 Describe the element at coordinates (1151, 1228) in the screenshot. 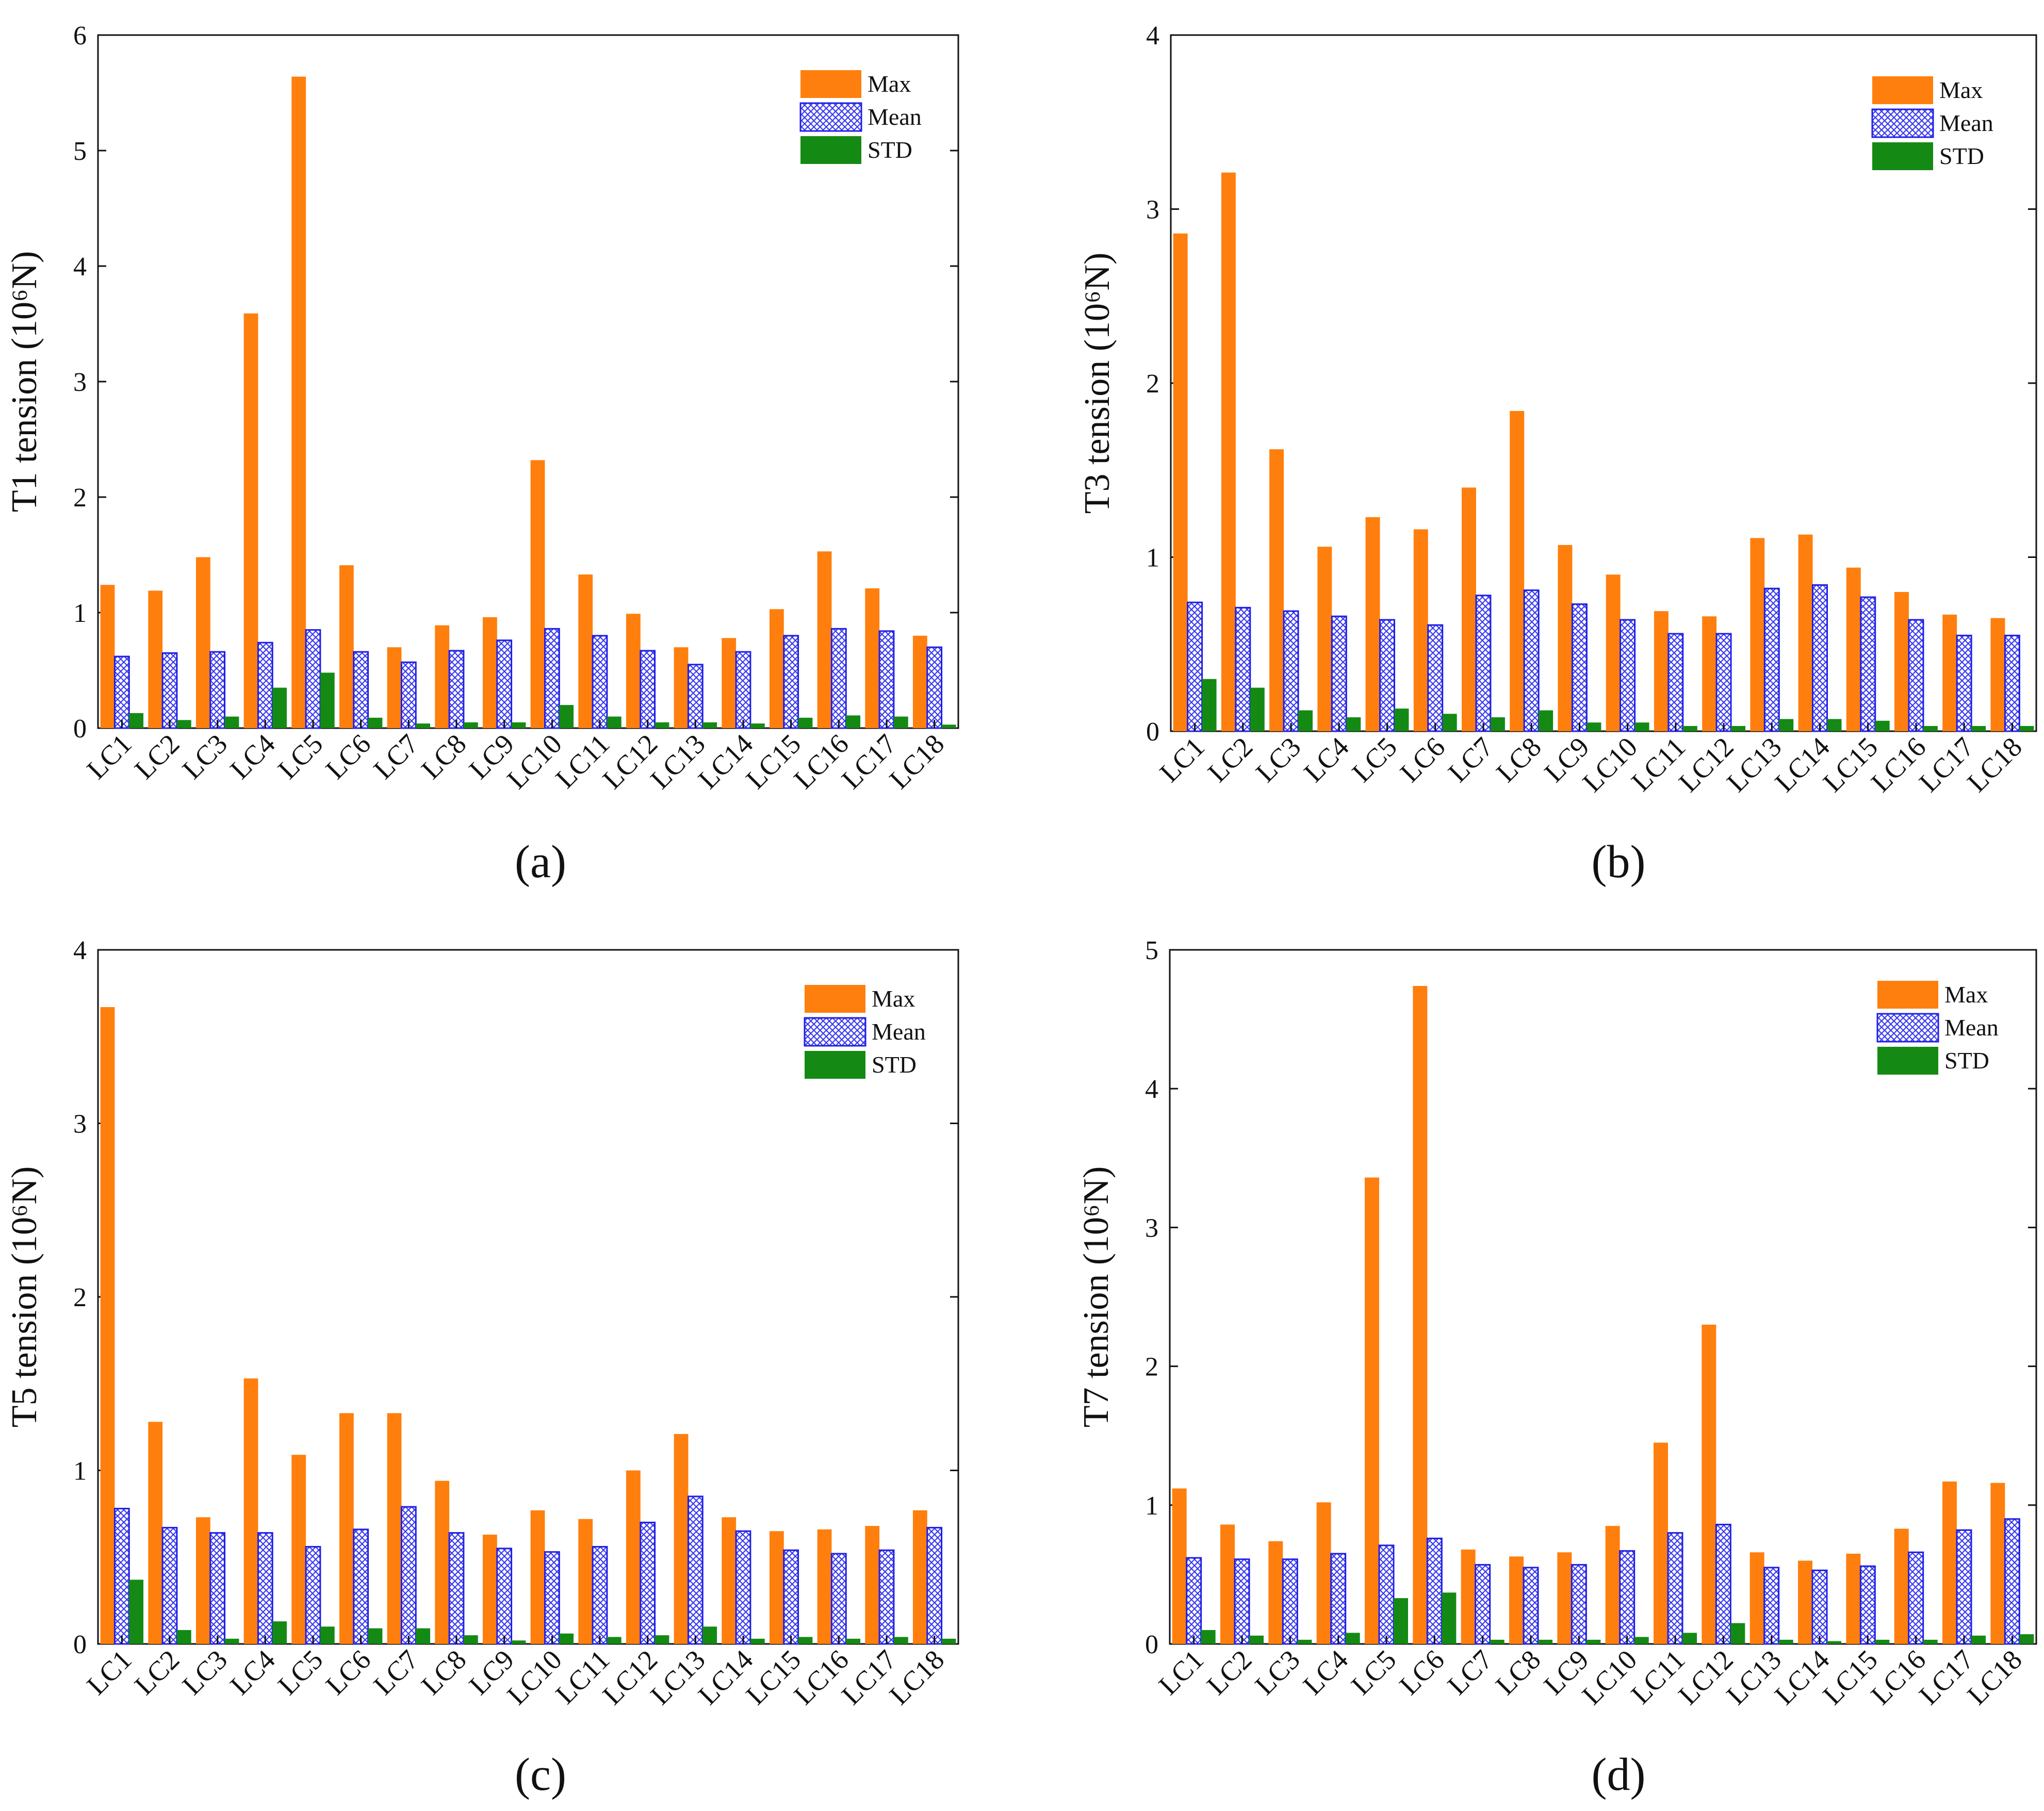

I see `y-tick-label: 3` at that location.